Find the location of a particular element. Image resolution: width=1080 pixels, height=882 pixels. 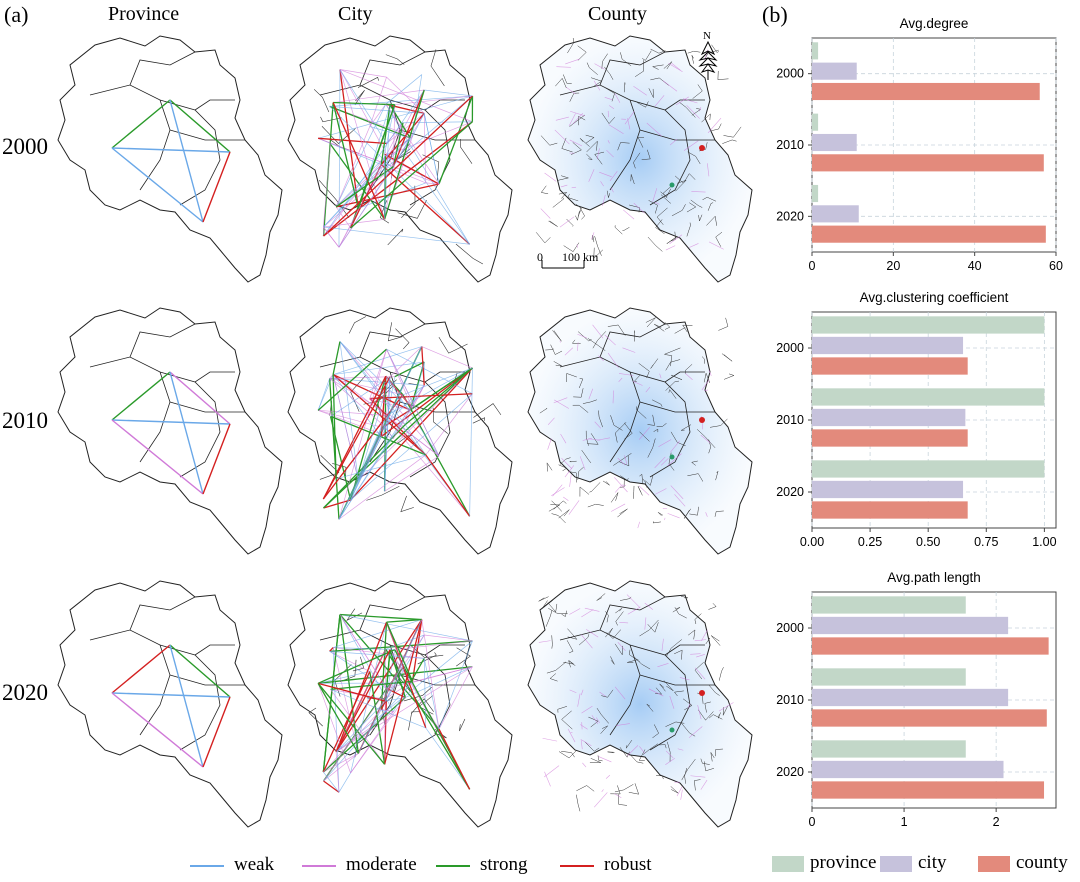

map-legend-swatch-robust is located at coordinates (577, 866).